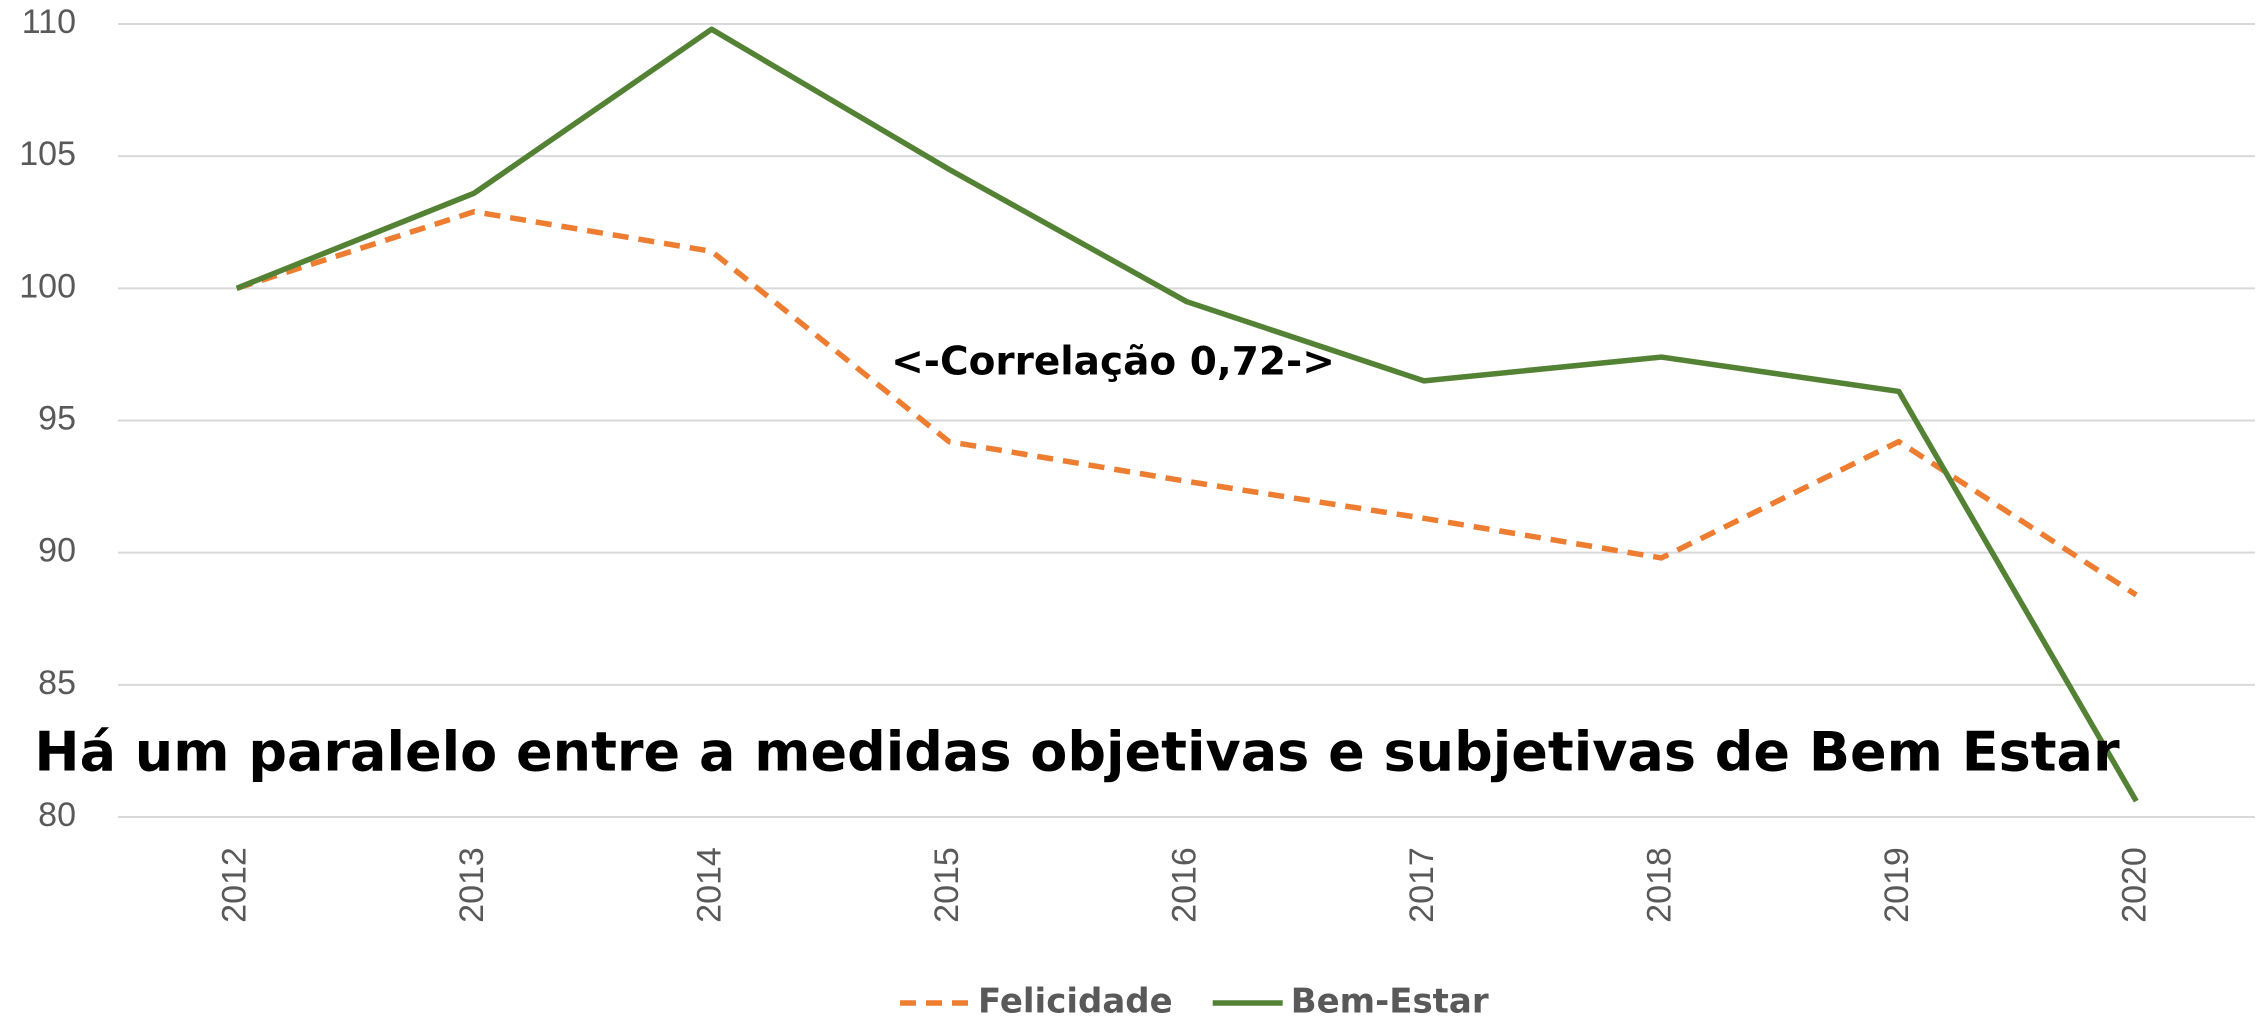 The height and width of the screenshot is (1021, 2267). What do you see at coordinates (947, 885) in the screenshot?
I see `x-tick-label: 2015` at bounding box center [947, 885].